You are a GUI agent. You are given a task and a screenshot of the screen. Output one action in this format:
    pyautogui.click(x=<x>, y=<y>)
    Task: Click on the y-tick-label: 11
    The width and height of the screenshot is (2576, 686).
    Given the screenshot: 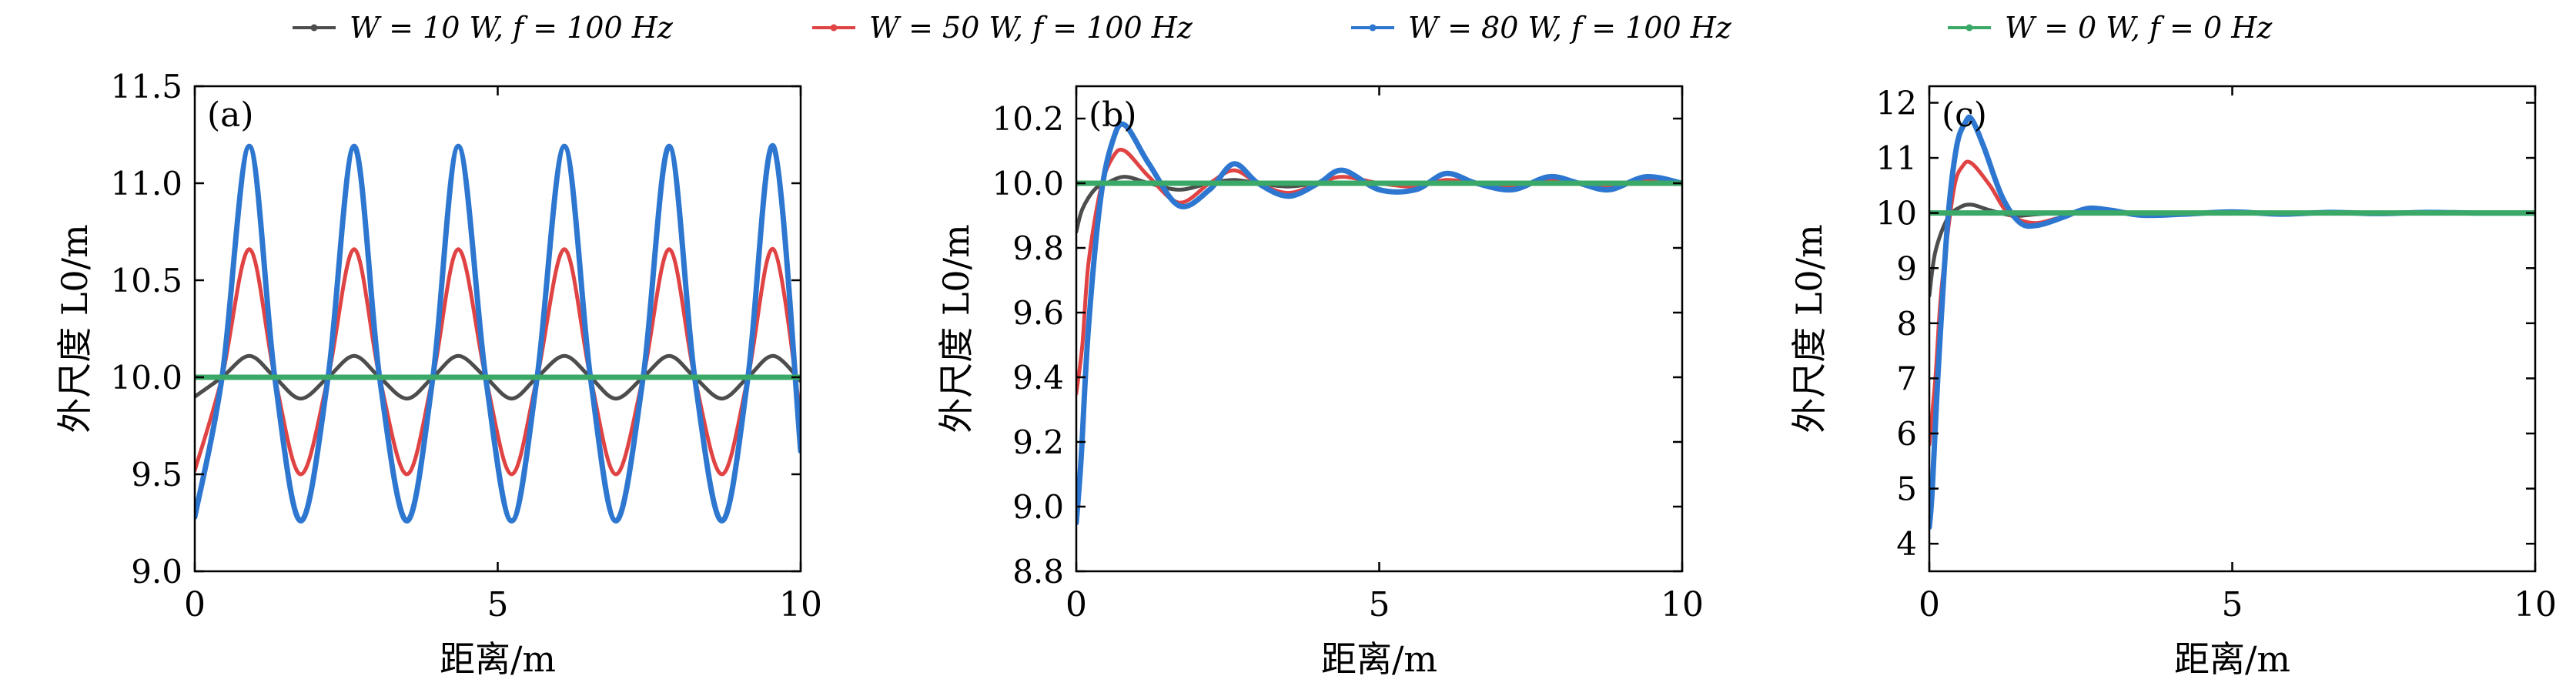 What is the action you would take?
    pyautogui.click(x=1897, y=158)
    